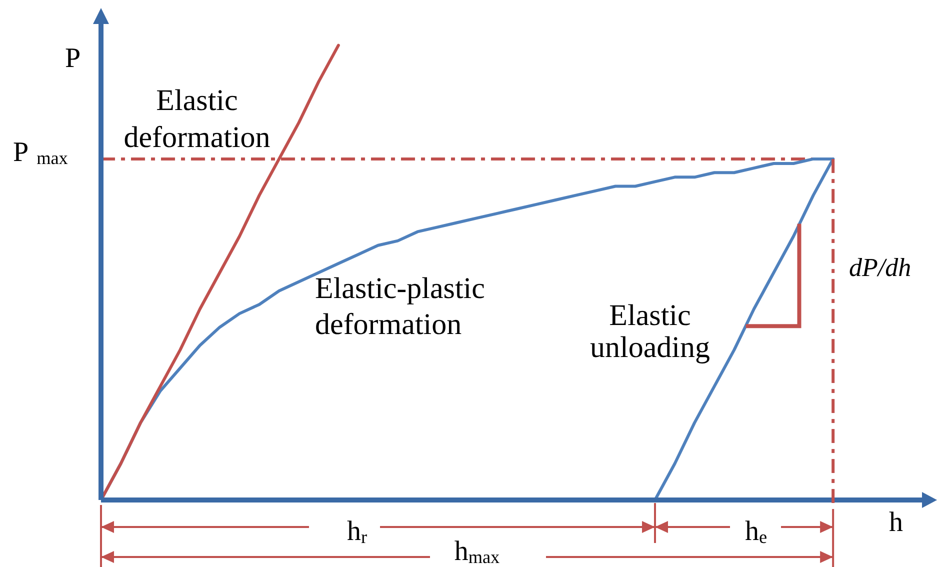  Describe the element at coordinates (357, 531) in the screenshot. I see `text: h$_{r}$` at that location.